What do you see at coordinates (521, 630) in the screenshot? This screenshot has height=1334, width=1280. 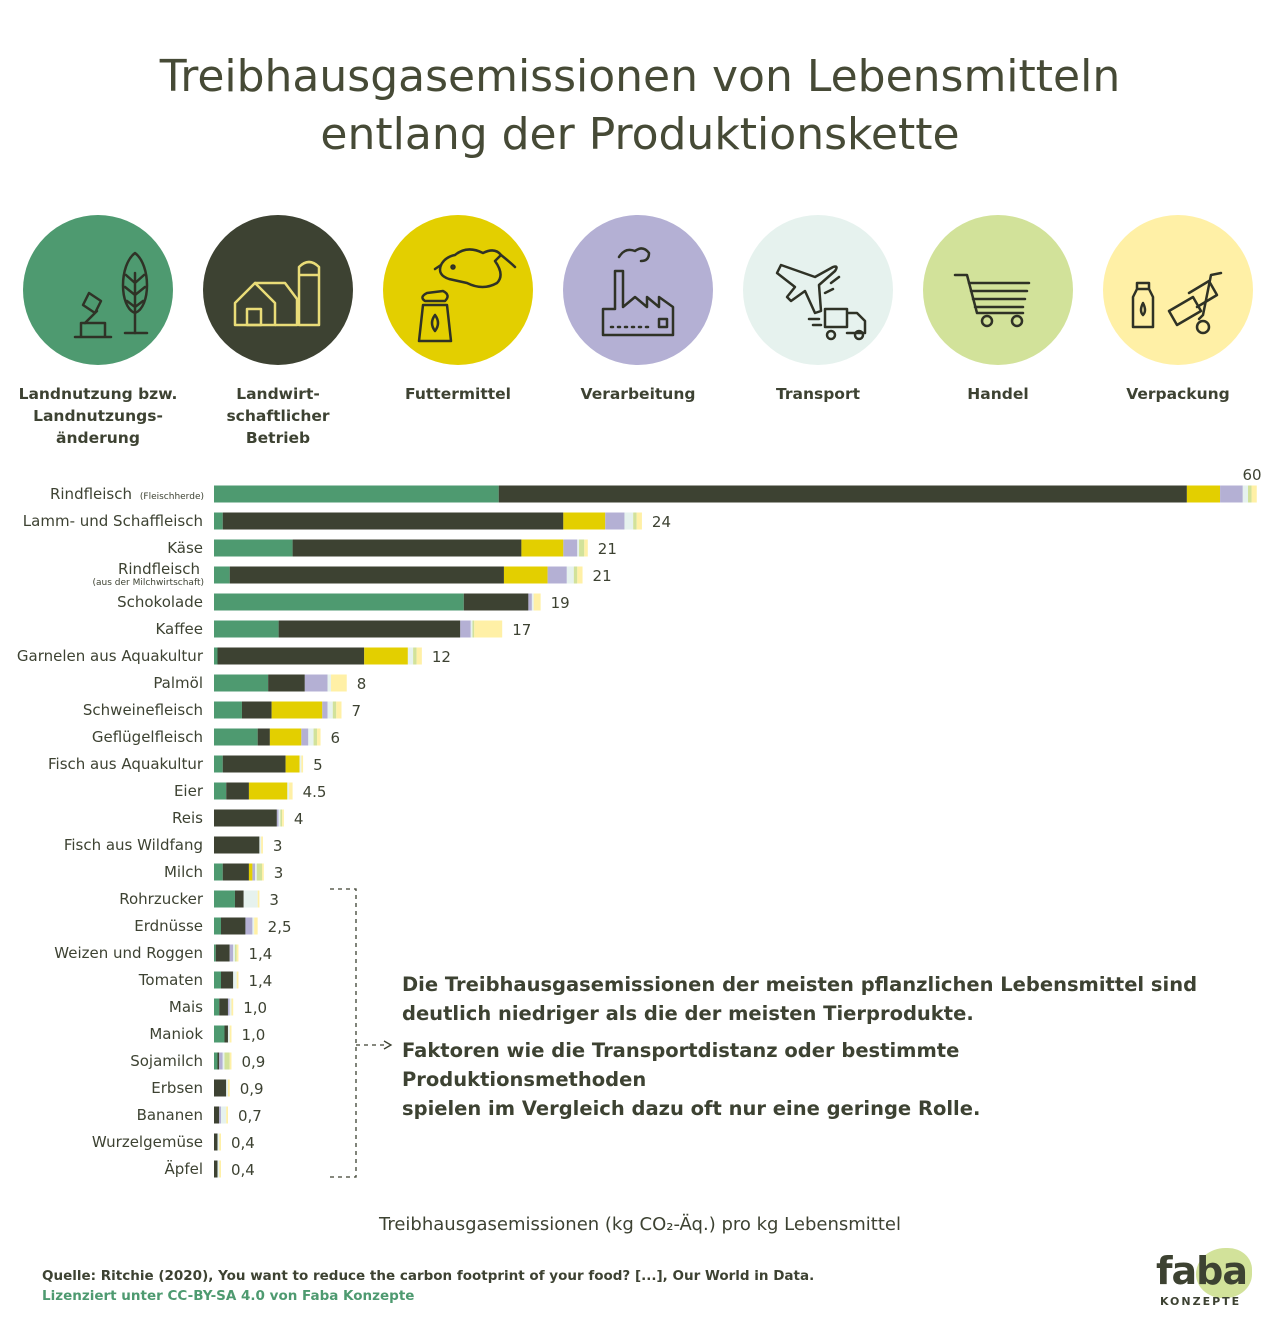 I see `value-label-row-5: 17` at bounding box center [521, 630].